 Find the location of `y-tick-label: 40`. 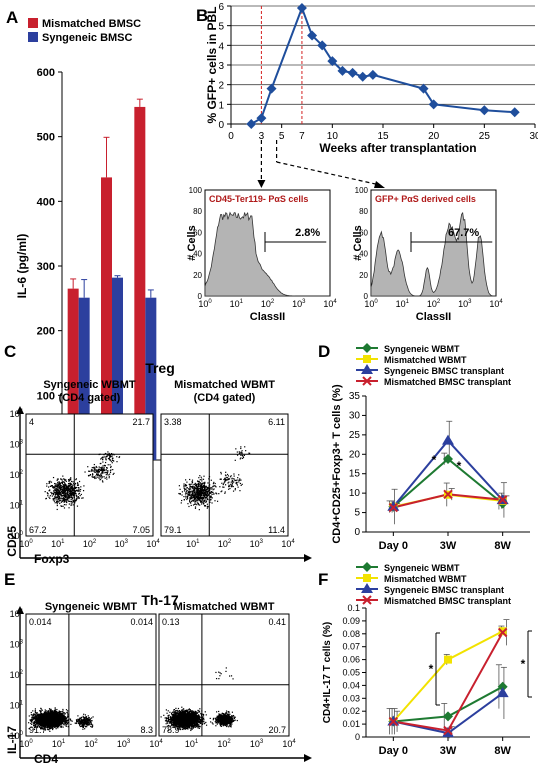

y-tick-label: 40 is located at coordinates (363, 254).